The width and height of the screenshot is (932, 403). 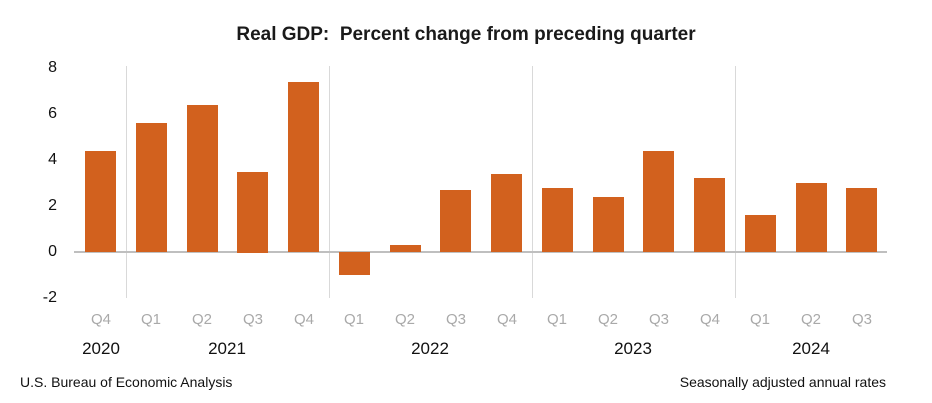 What do you see at coordinates (658, 201) in the screenshot?
I see `bar-2023-q3` at bounding box center [658, 201].